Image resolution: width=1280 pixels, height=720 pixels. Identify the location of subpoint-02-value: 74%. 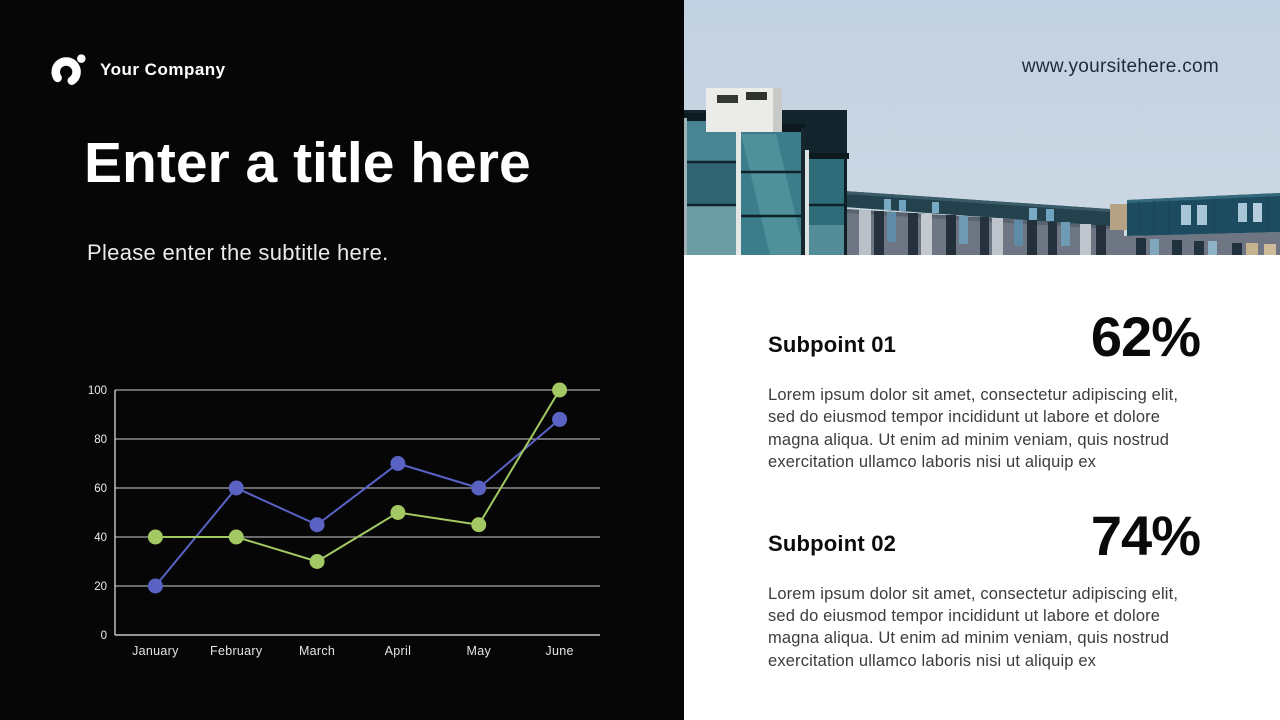
(1145, 535).